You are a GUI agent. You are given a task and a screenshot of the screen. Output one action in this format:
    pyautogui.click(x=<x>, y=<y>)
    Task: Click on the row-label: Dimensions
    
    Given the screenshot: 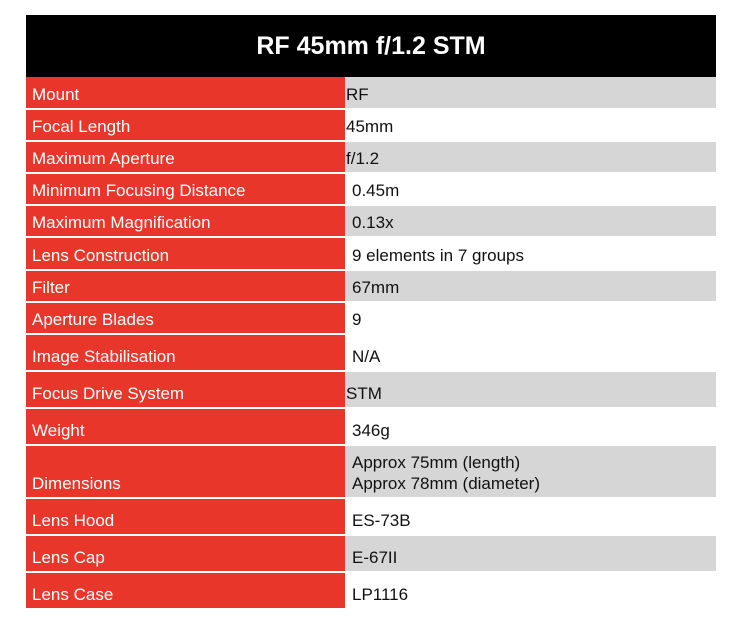 What is the action you would take?
    pyautogui.click(x=185, y=471)
    